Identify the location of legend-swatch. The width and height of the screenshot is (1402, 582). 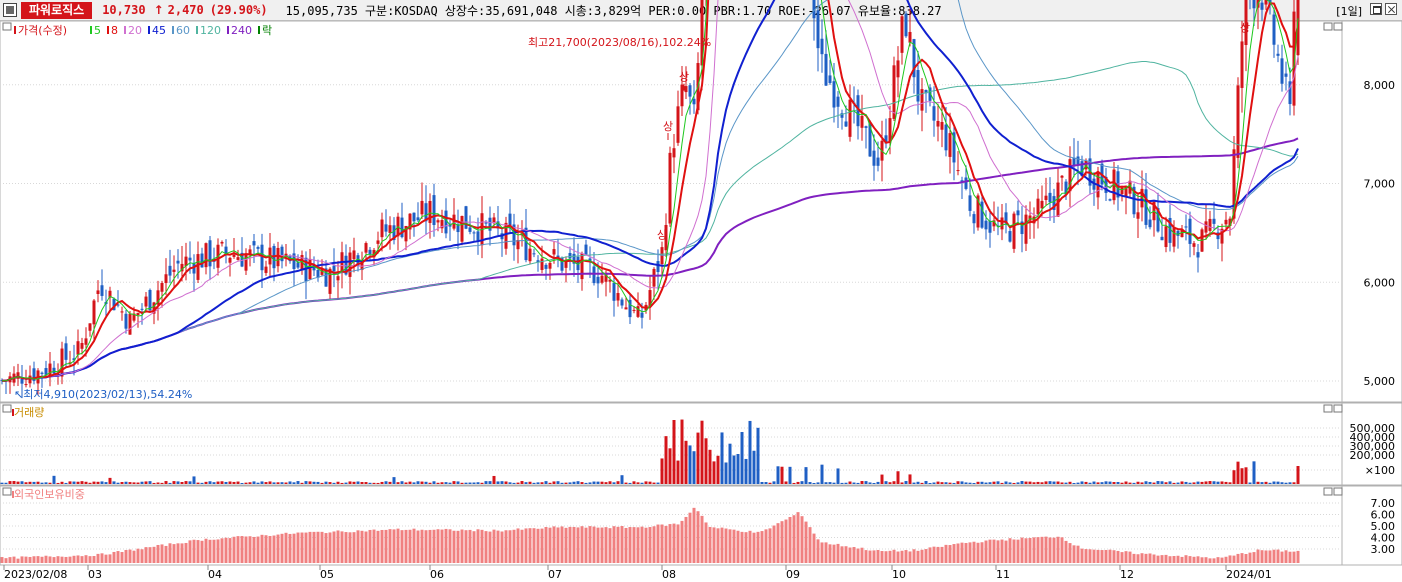
(91, 30).